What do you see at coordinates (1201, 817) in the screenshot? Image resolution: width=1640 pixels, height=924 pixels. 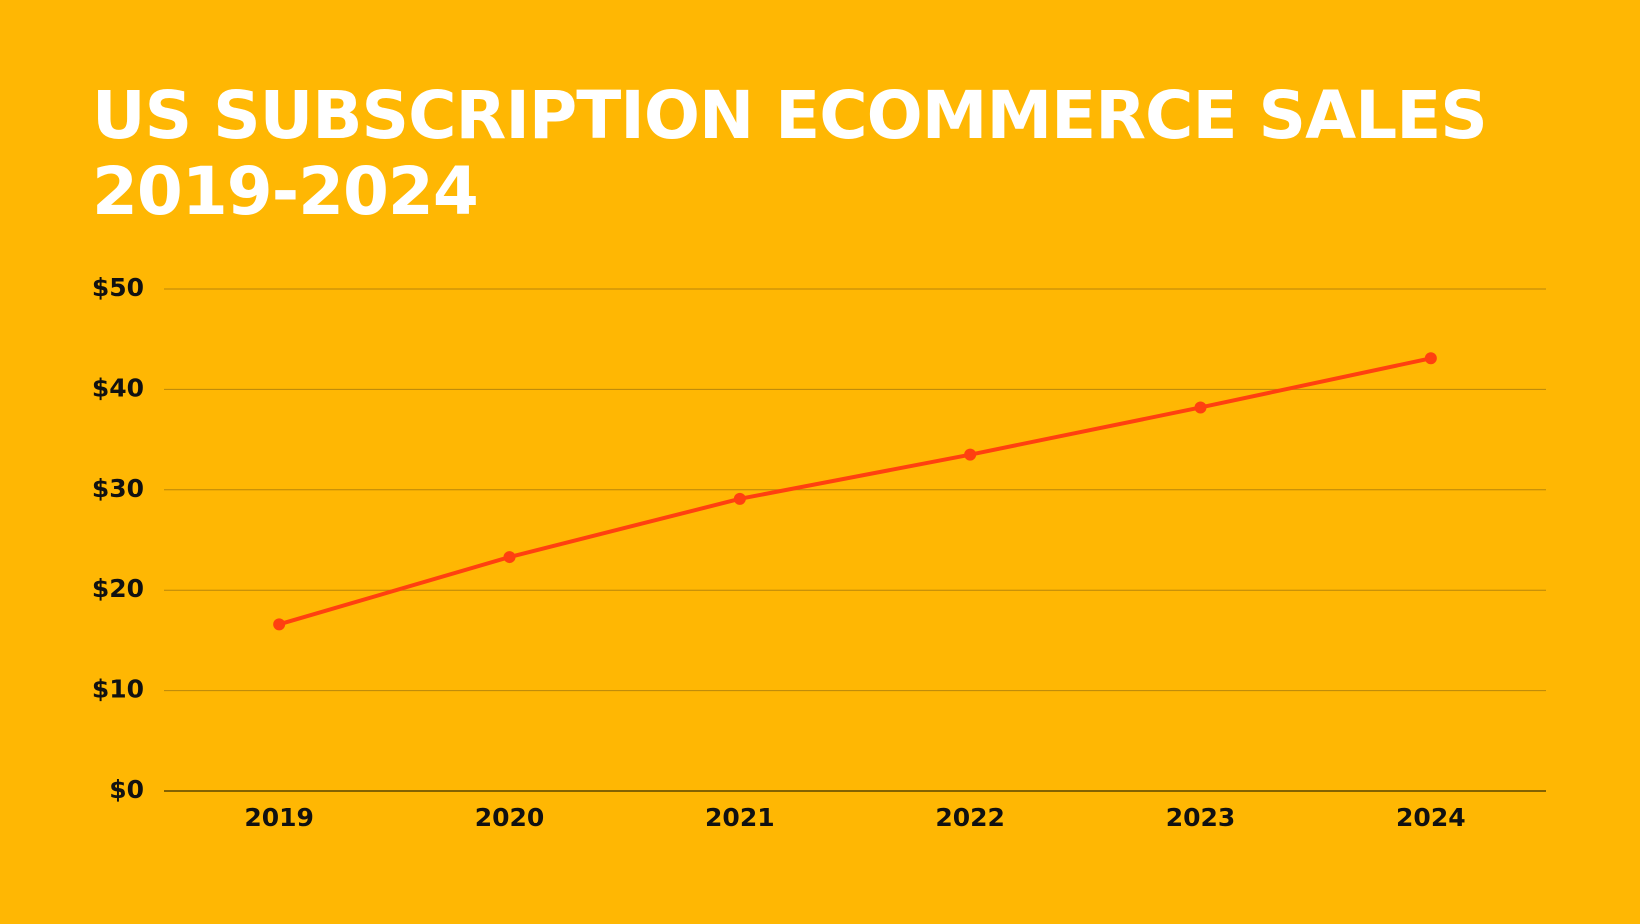 I see `x-tick-label: 2023` at bounding box center [1201, 817].